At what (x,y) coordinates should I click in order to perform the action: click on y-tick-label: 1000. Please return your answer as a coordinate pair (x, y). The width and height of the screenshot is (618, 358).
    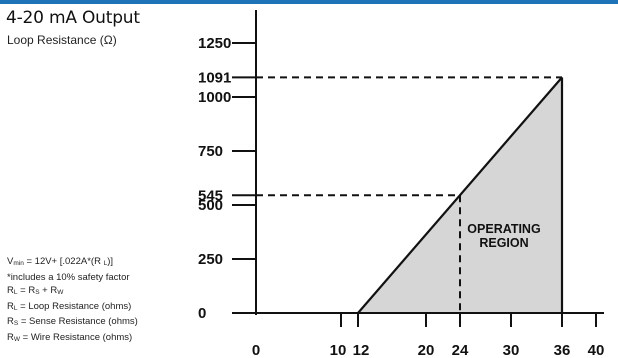
    Looking at the image, I should click on (214, 97).